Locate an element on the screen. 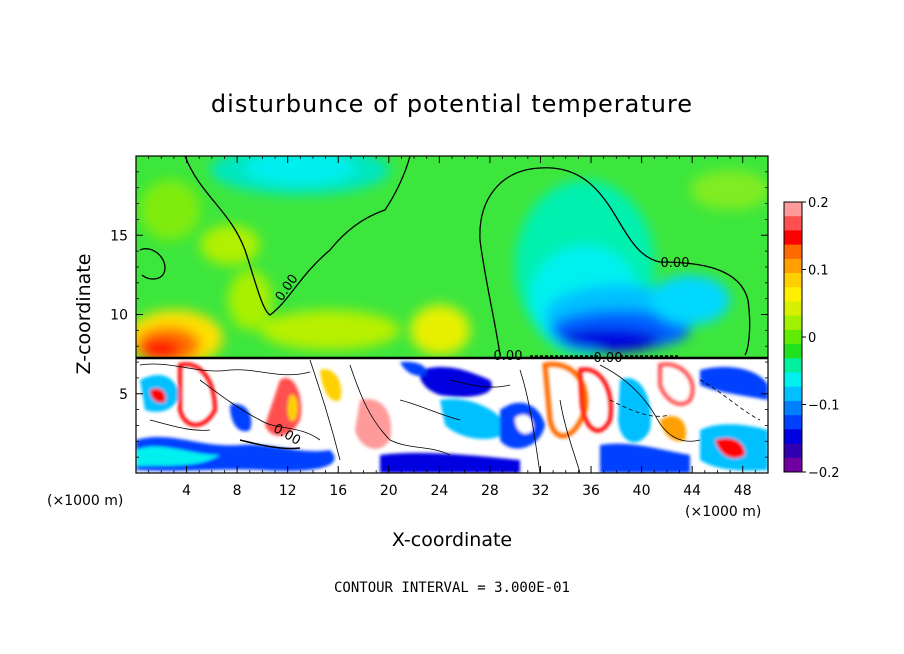 The image size is (904, 654). x-tick-label: 24 is located at coordinates (439, 491).